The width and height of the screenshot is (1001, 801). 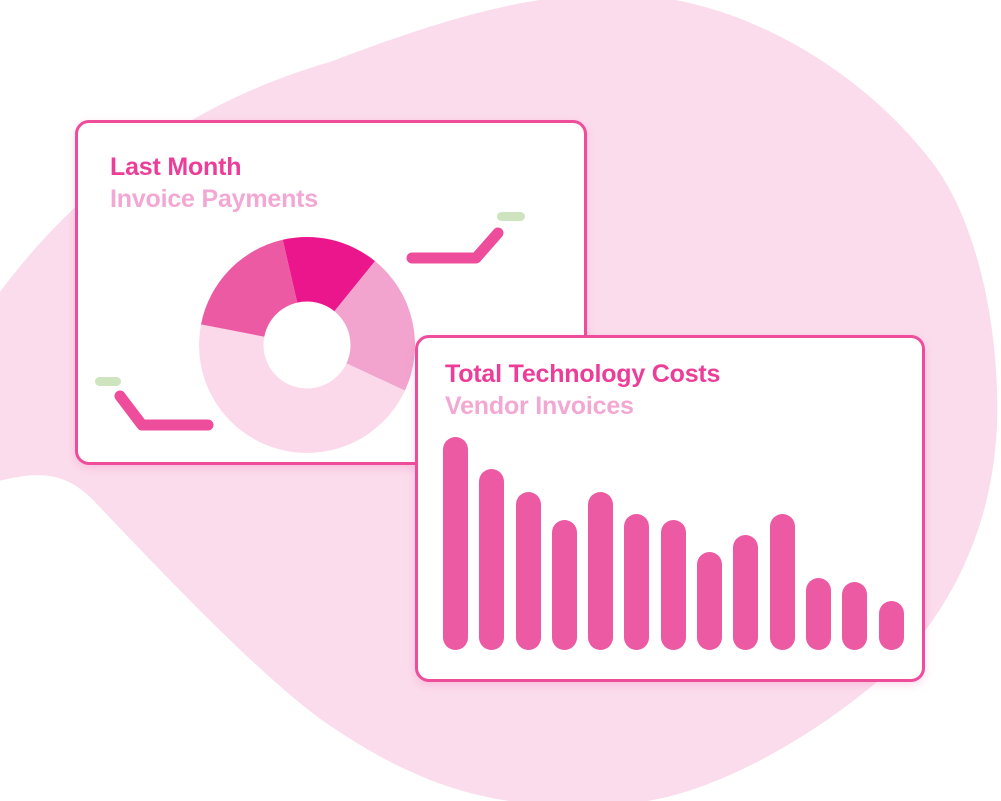 I want to click on donut-segment-medium-pink, so click(x=249, y=288).